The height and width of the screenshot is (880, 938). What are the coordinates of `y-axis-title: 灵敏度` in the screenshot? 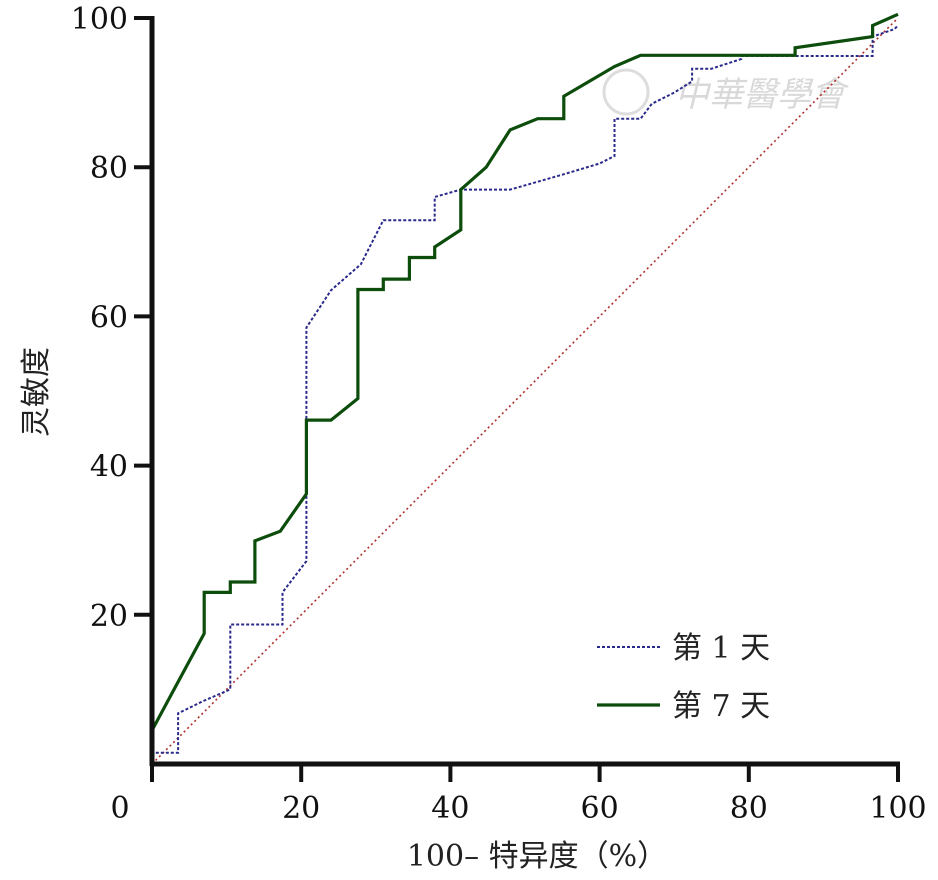 It's located at (36, 392).